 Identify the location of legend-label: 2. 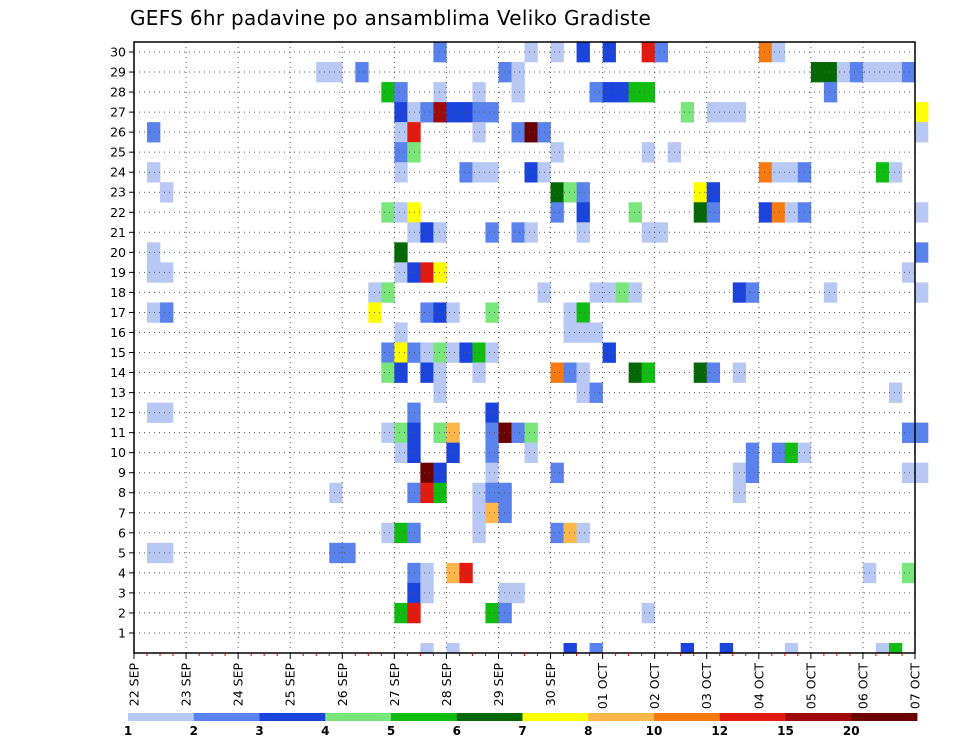
(194, 731).